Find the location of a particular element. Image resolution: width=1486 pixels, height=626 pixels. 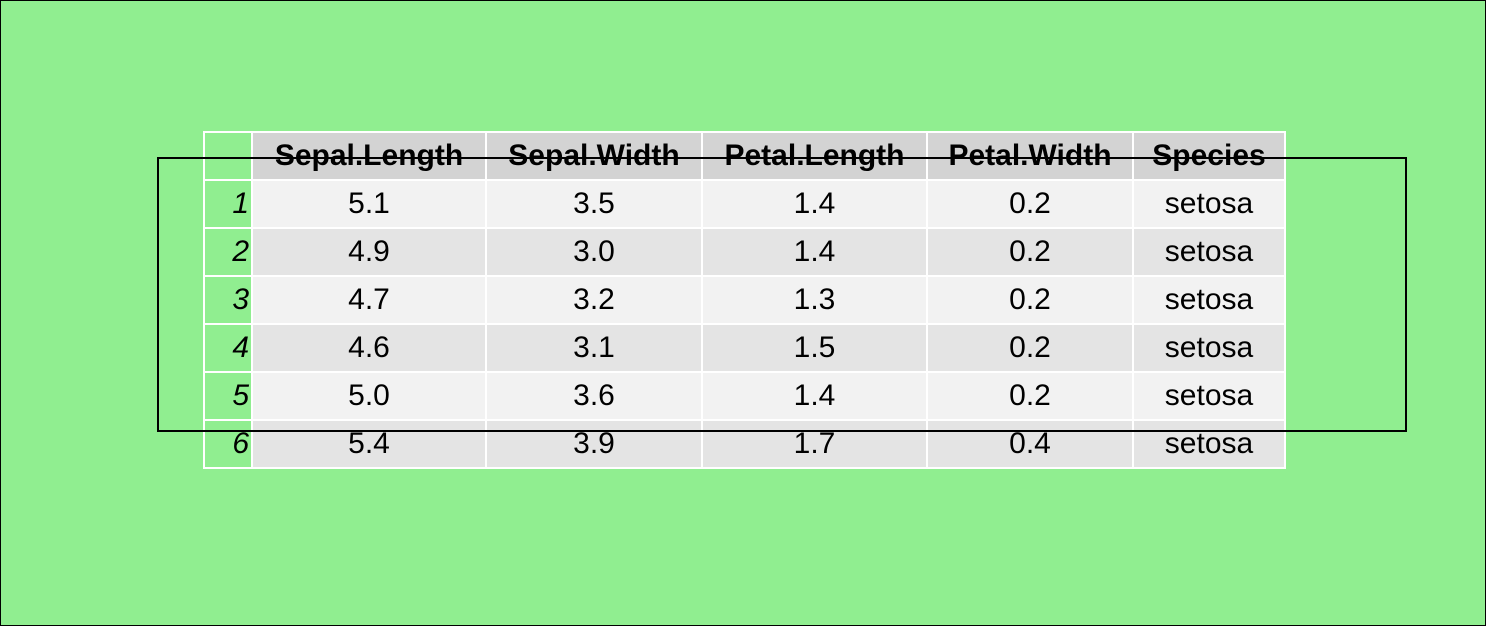

row-name: 3 is located at coordinates (228, 300).